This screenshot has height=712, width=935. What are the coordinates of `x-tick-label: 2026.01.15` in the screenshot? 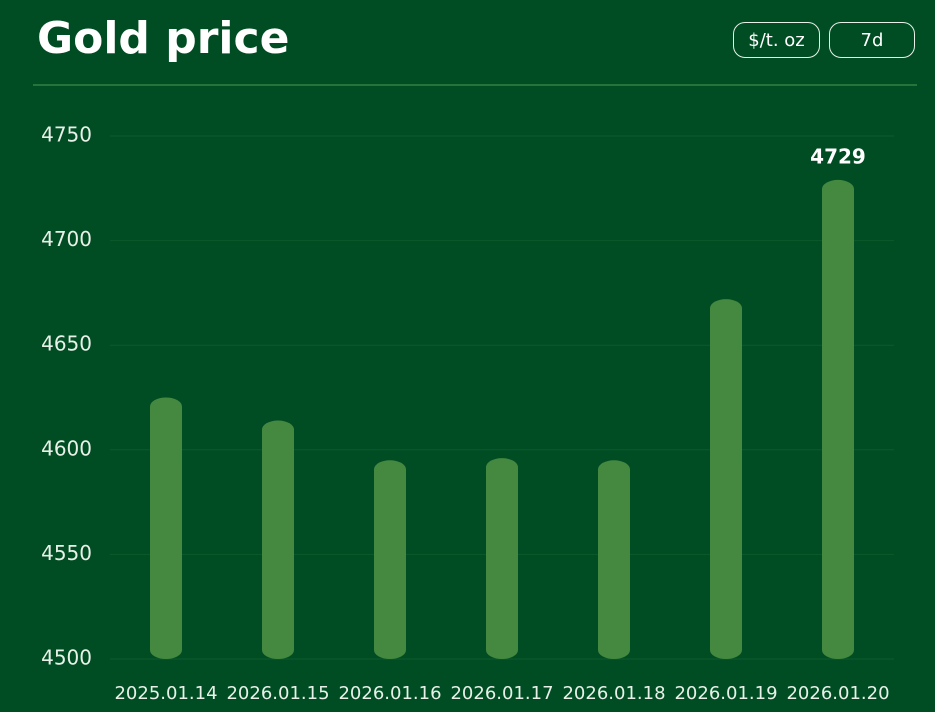 It's located at (277, 693).